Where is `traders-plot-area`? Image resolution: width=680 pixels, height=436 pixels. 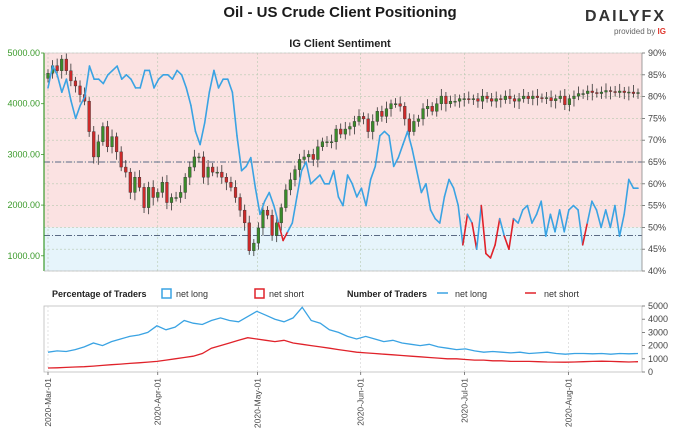 traders-plot-area is located at coordinates (343, 339).